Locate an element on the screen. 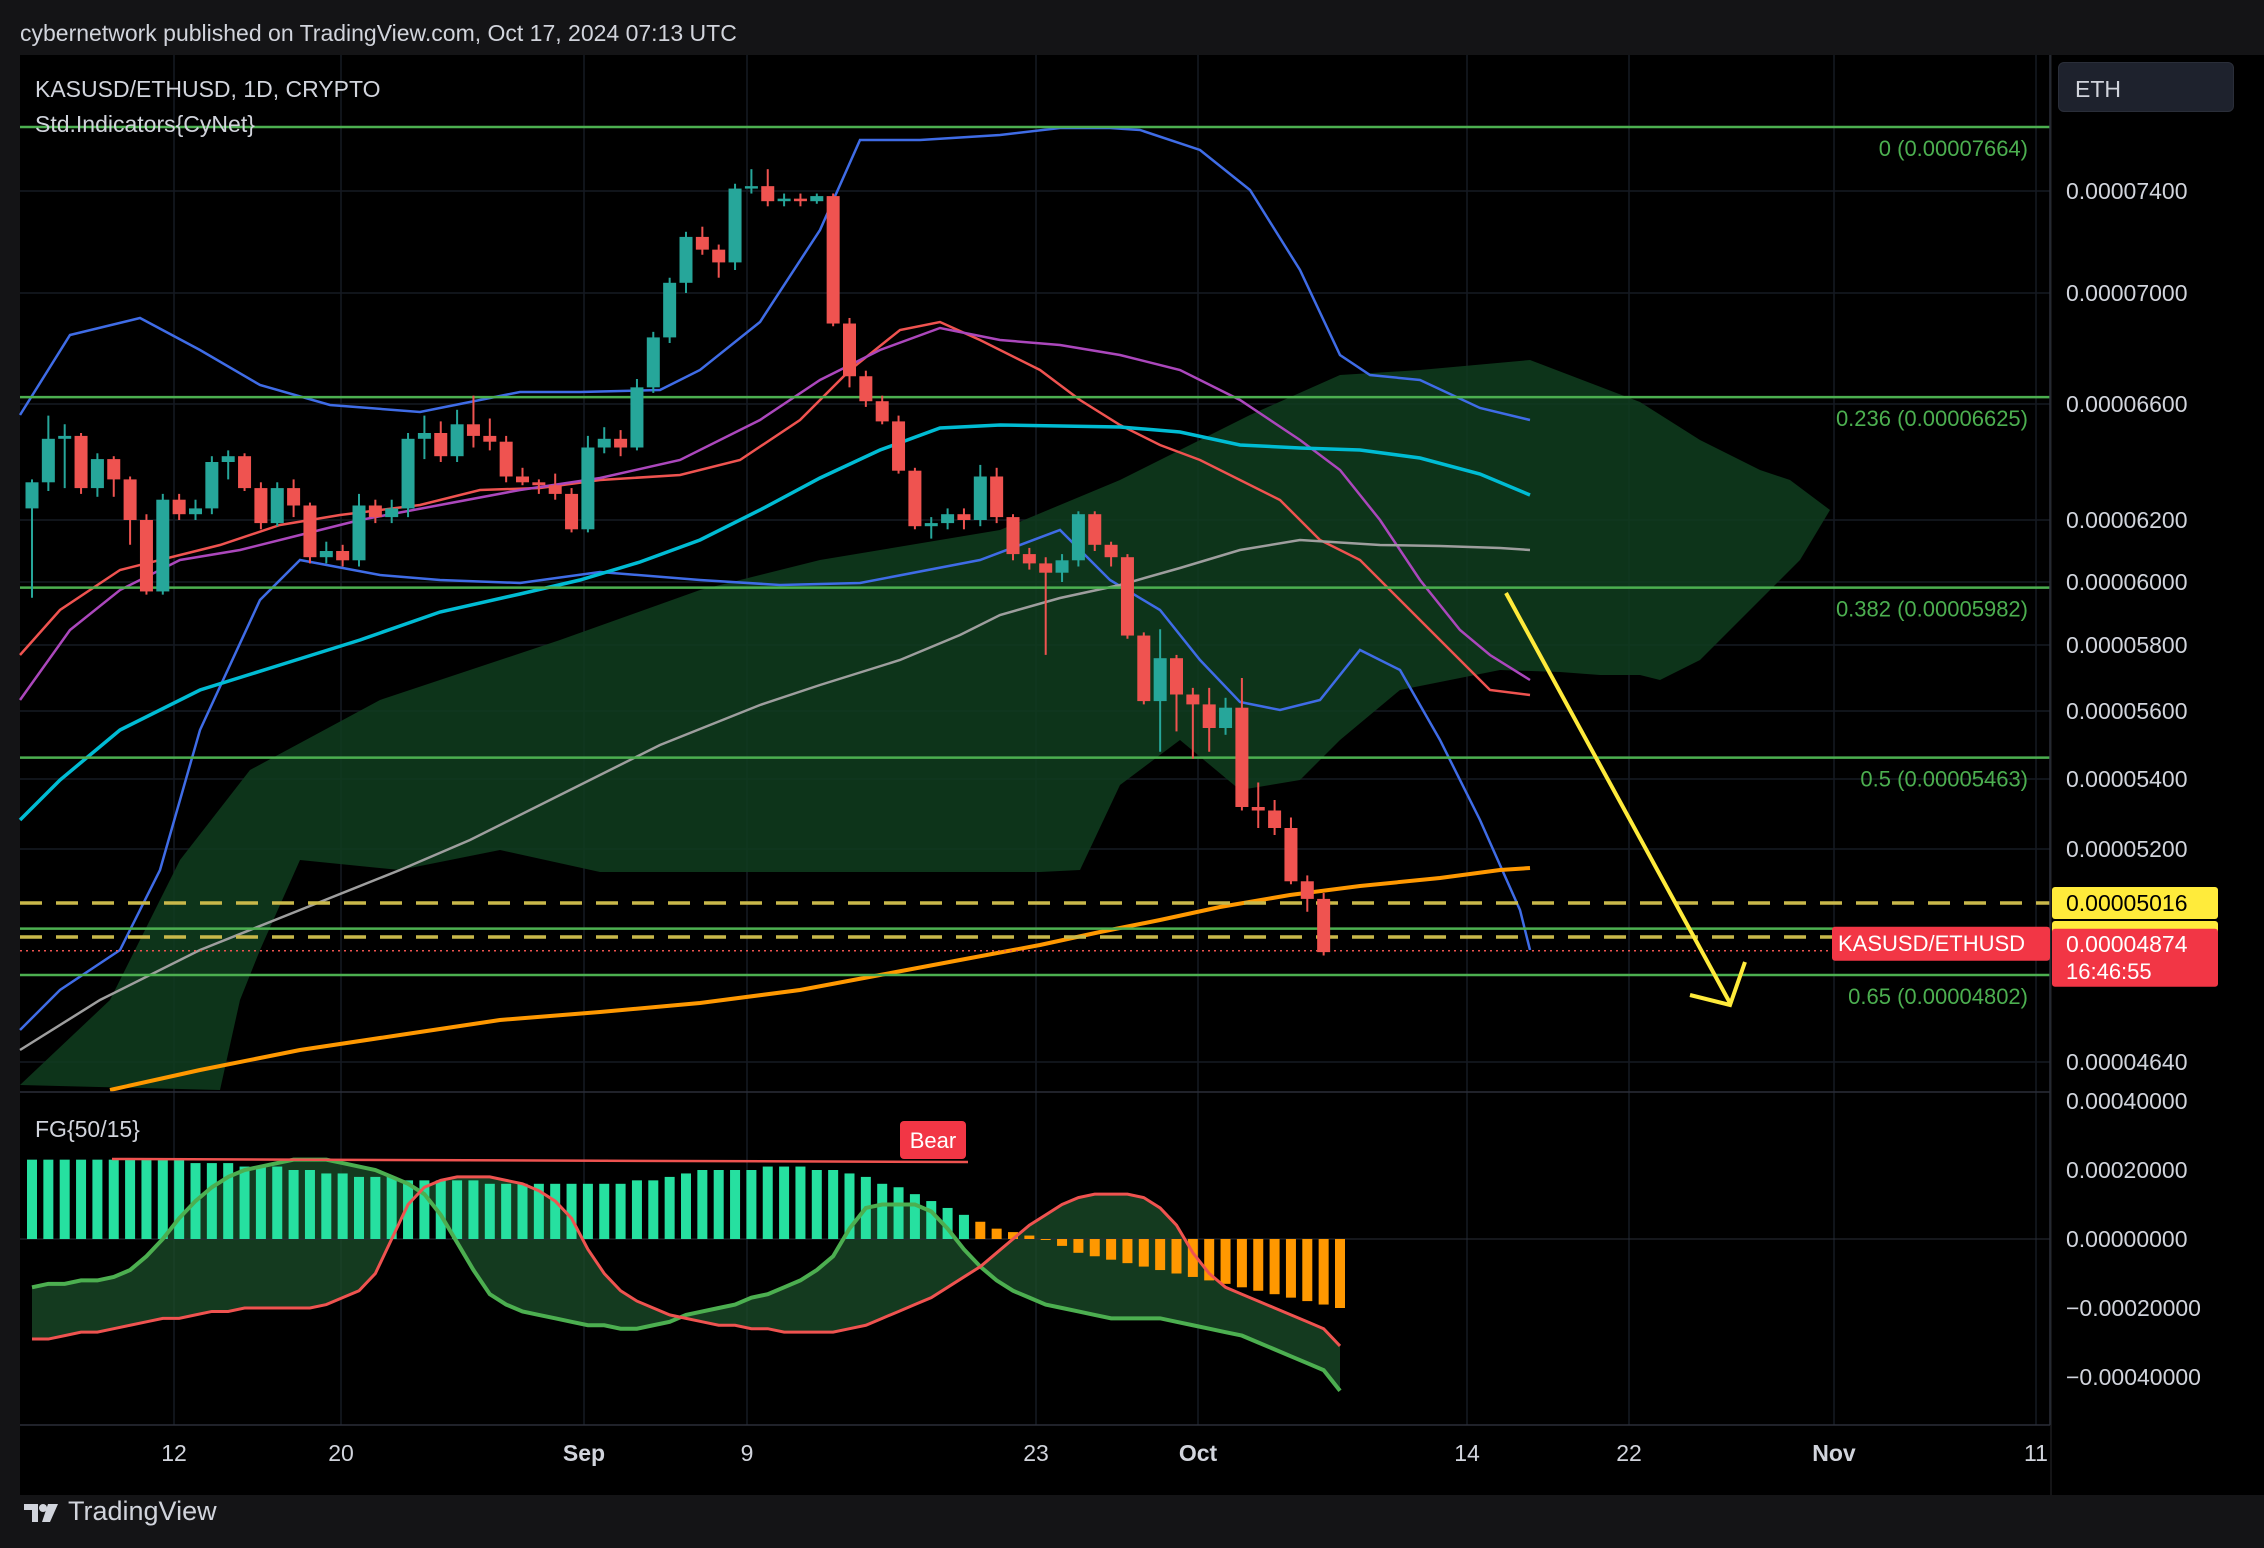 The height and width of the screenshot is (1548, 2264). arrow-head is located at coordinates (1718, 984).